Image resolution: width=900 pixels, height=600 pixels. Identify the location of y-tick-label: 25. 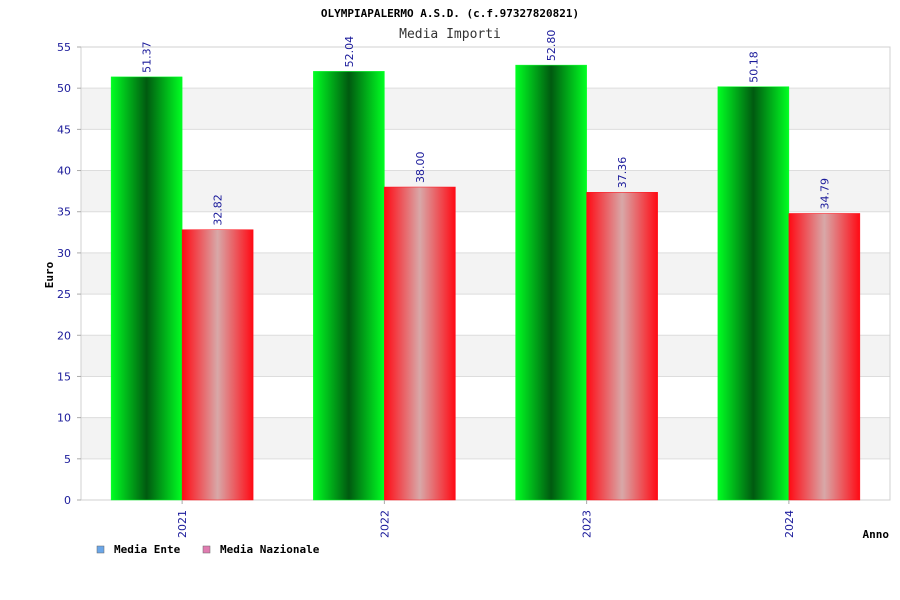
(64, 294).